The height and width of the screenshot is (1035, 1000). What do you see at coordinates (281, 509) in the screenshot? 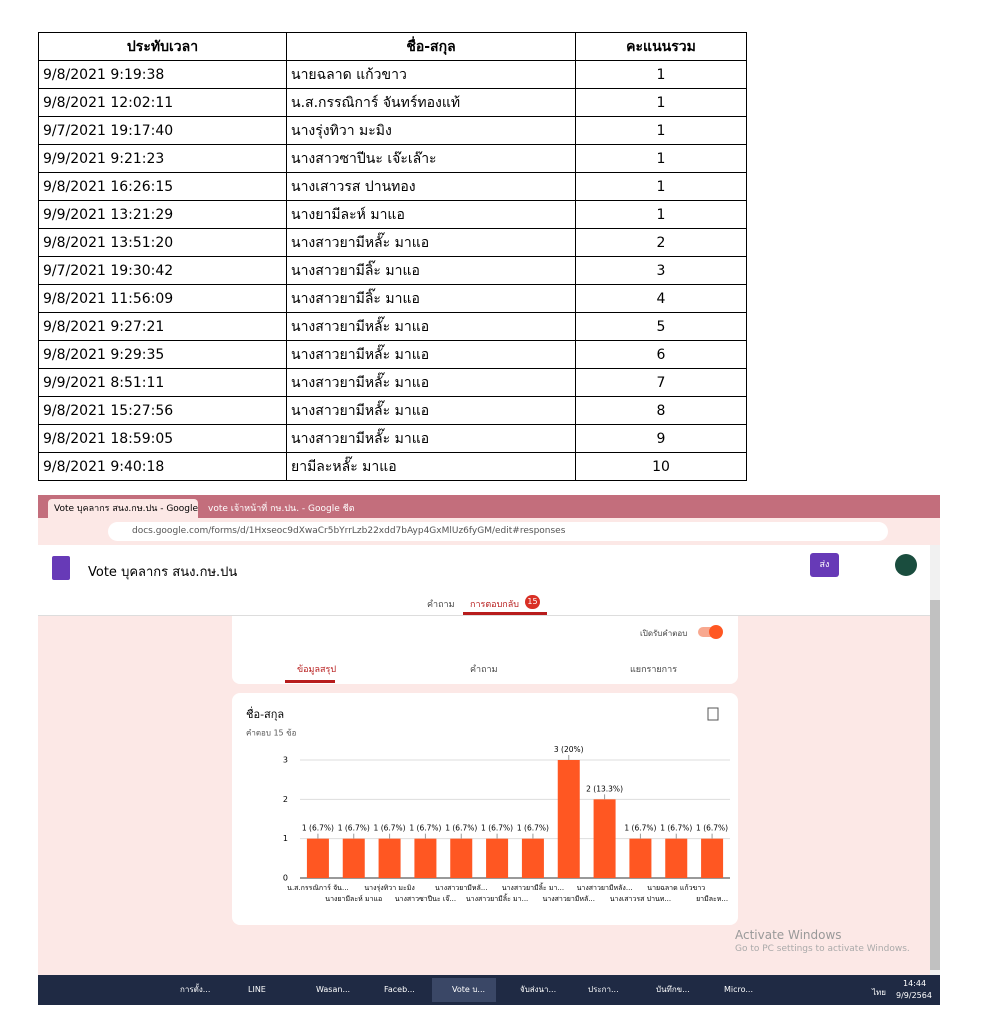
I see `browser-tab: vote เจ้าหน้าที่ กษ.ปน. - Google ชีต` at bounding box center [281, 509].